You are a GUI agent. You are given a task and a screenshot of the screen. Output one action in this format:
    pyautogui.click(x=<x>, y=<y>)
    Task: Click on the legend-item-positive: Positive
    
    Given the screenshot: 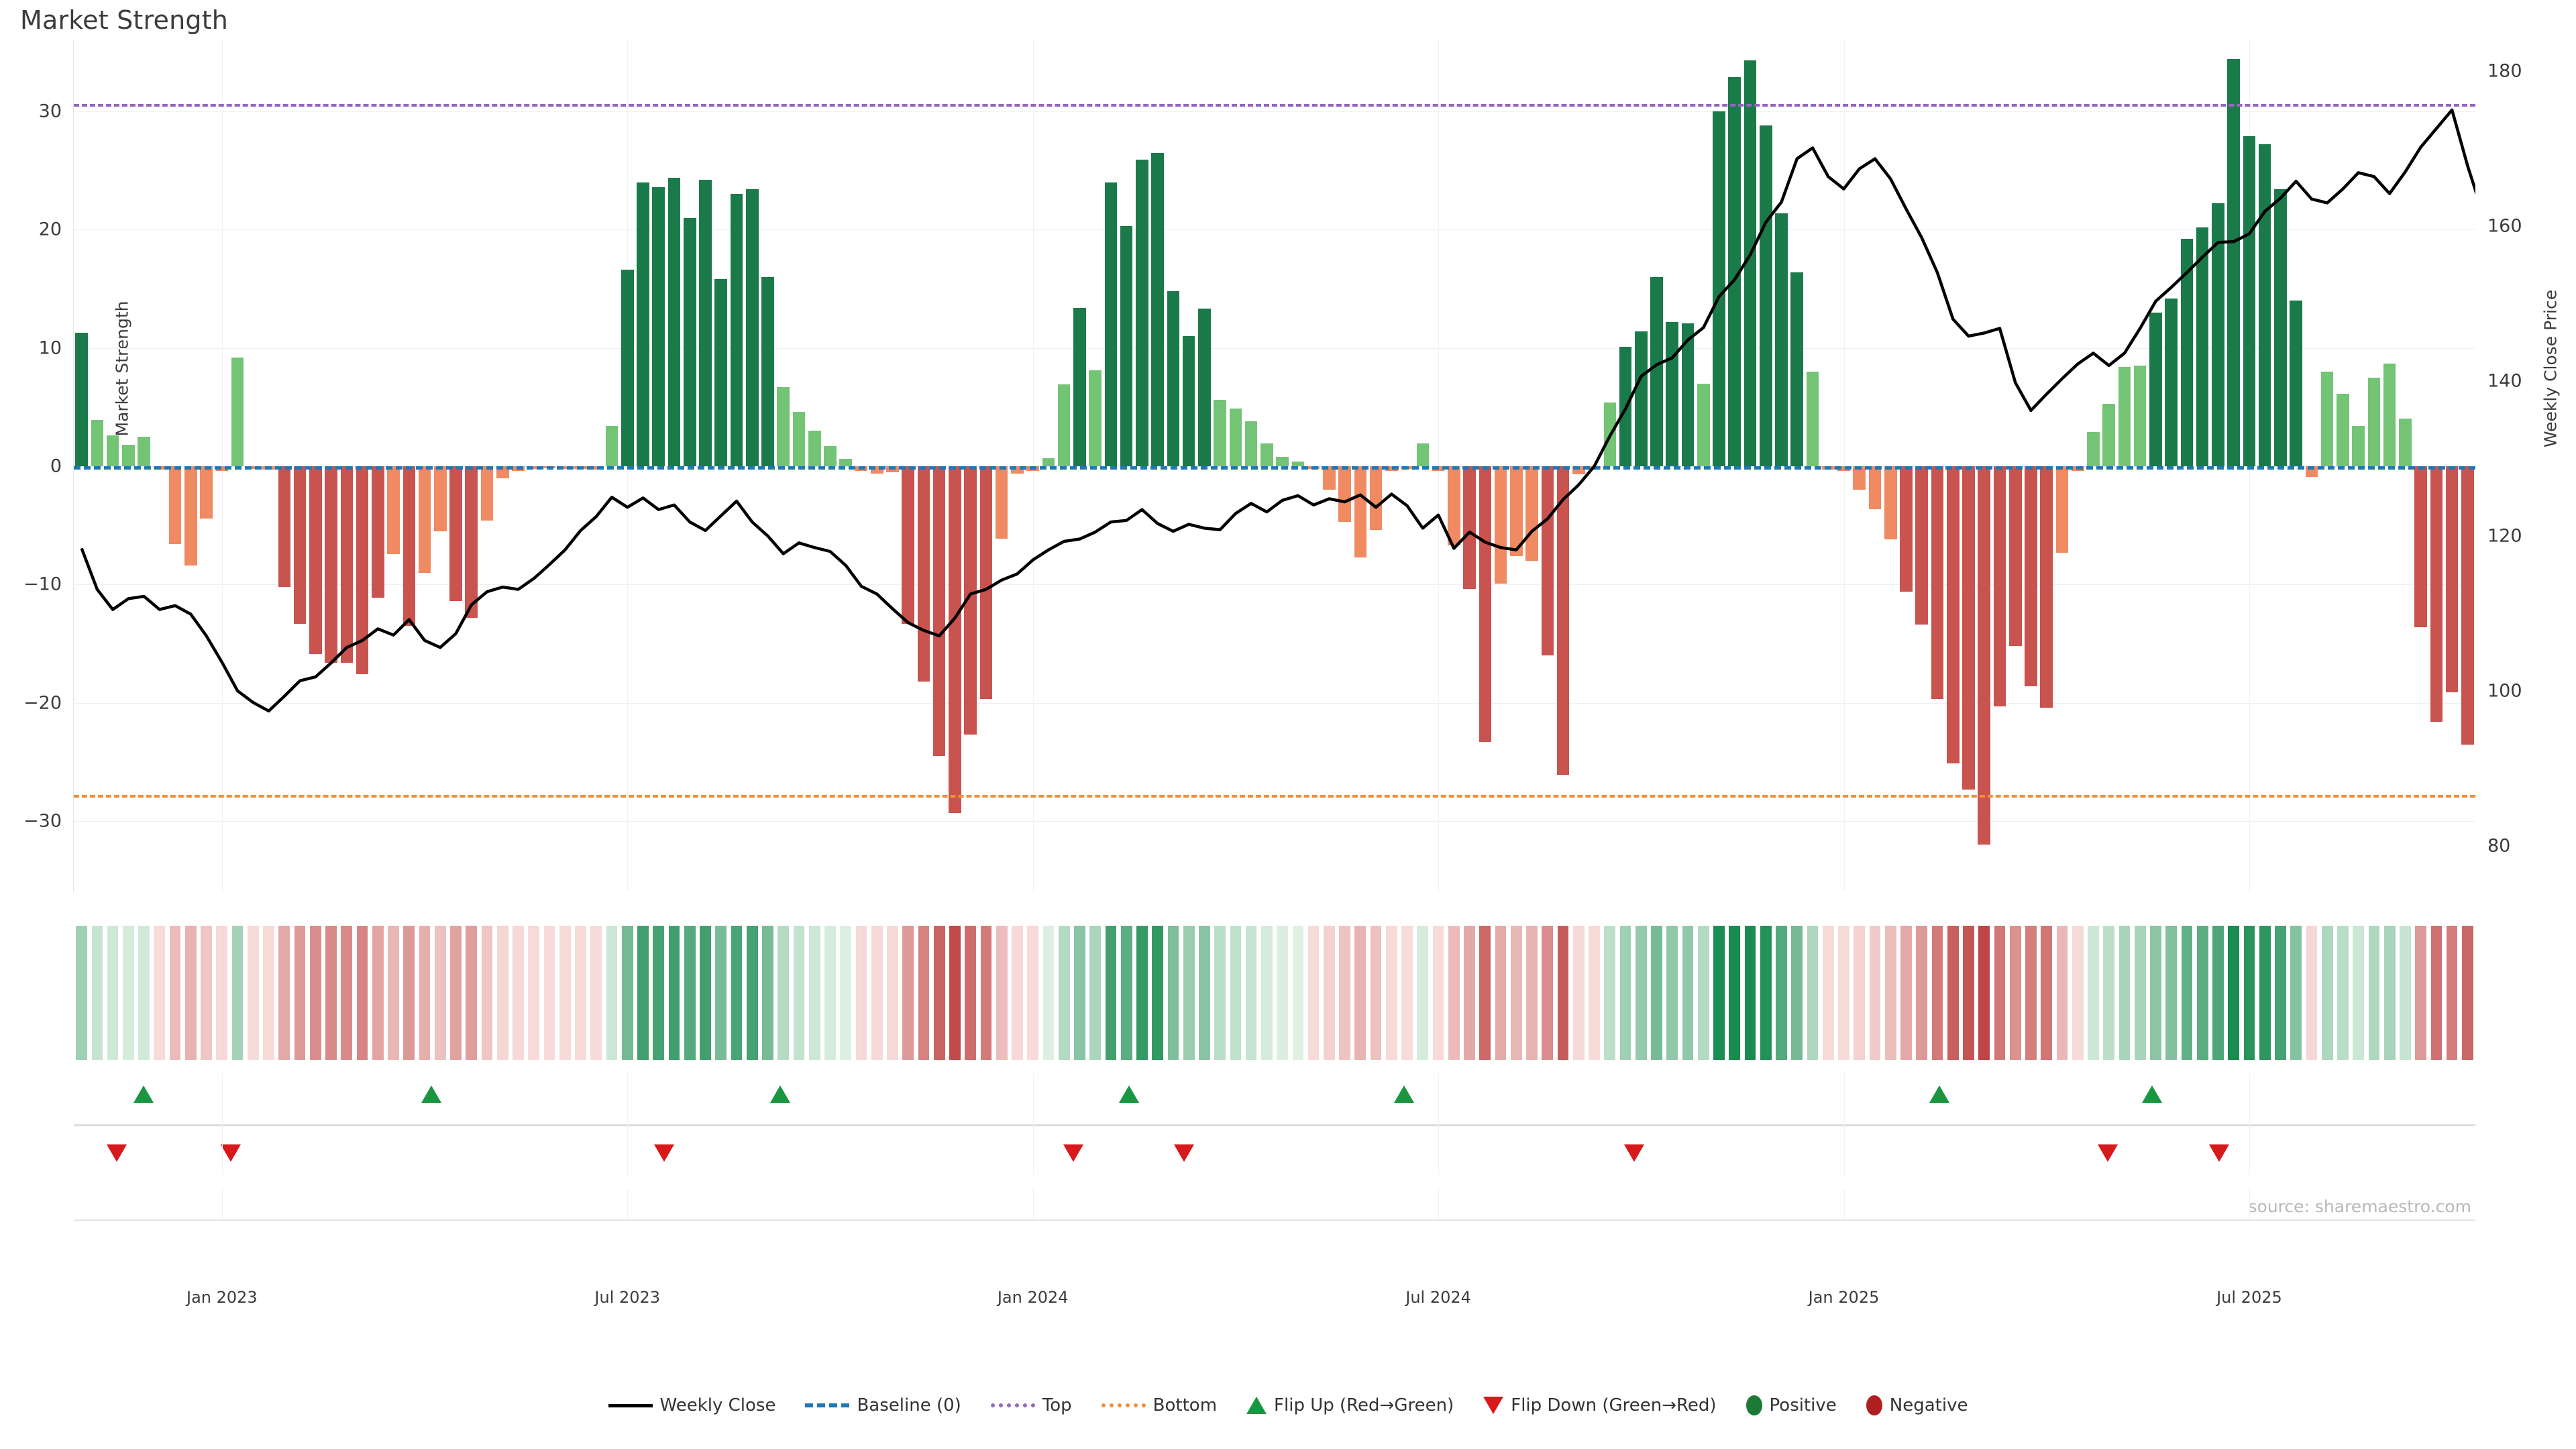 What is the action you would take?
    pyautogui.click(x=1791, y=1405)
    